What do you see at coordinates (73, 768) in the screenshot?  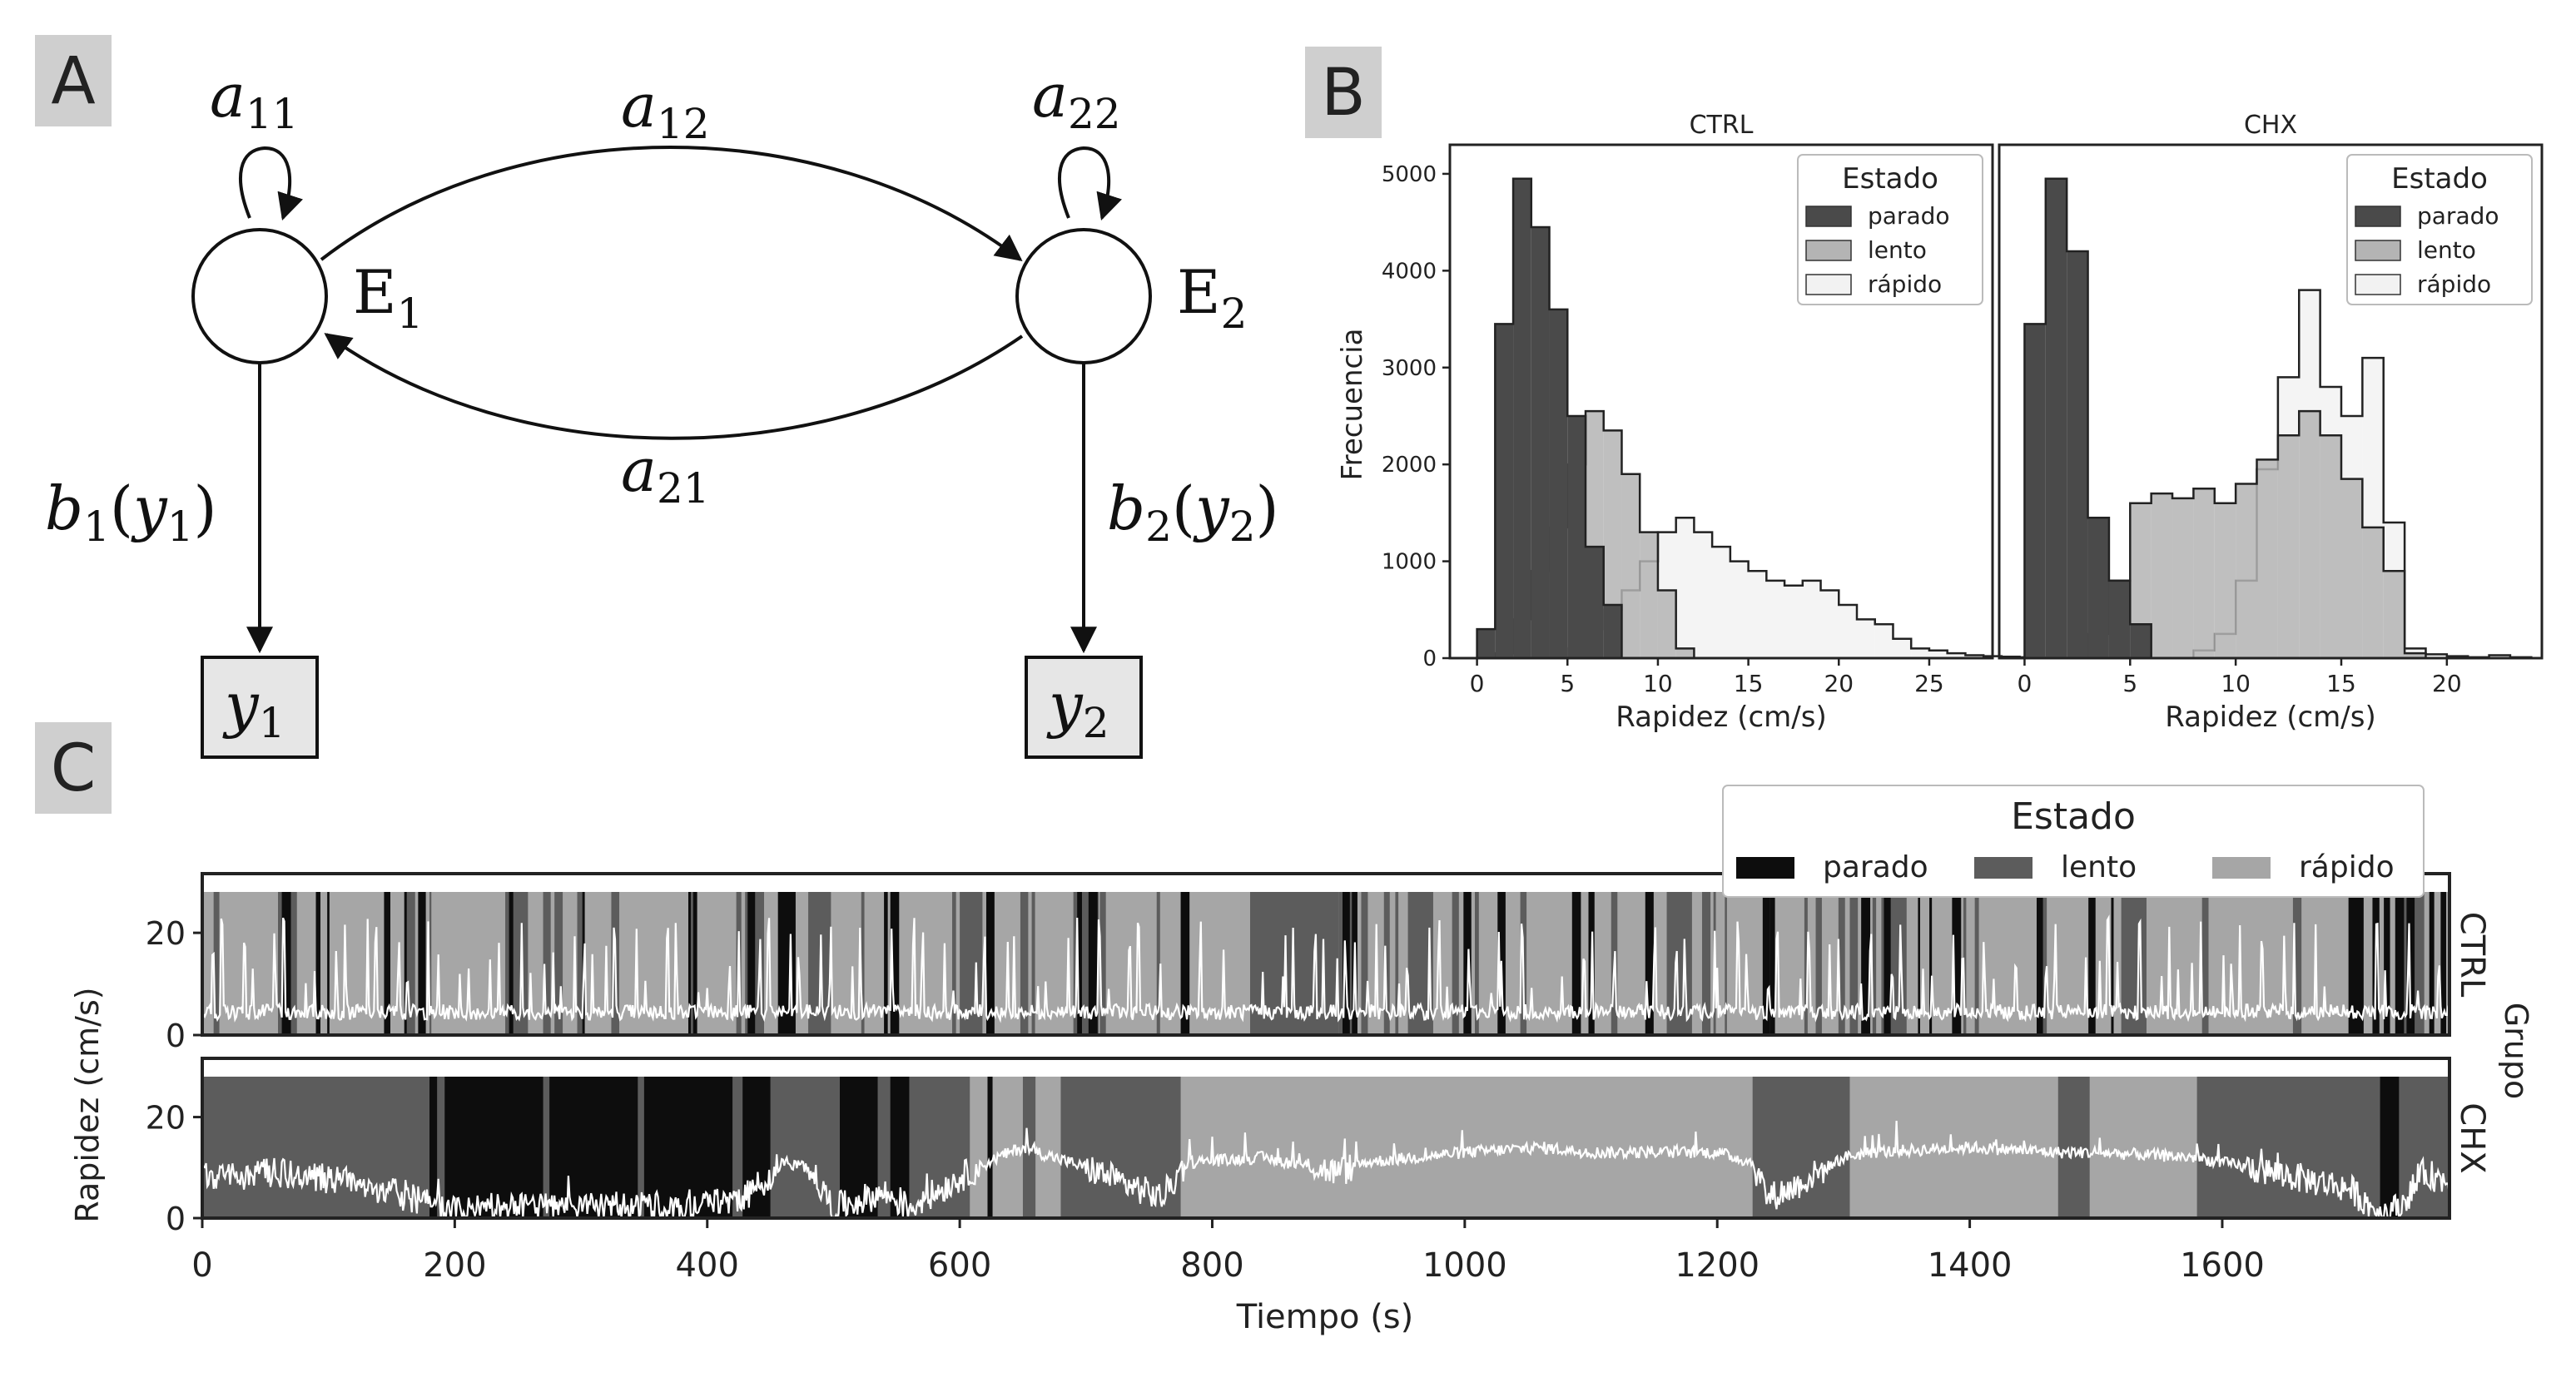 I see `panel-c-label: C` at bounding box center [73, 768].